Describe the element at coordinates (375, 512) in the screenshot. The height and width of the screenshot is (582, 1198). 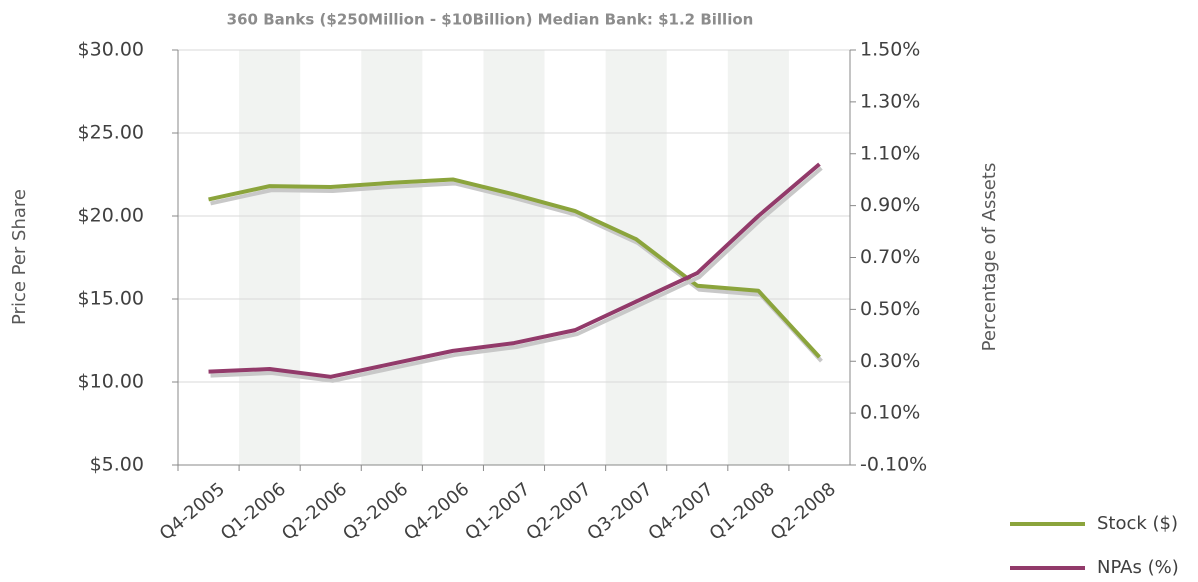
I see `x-tick-label: Q3-2006` at that location.